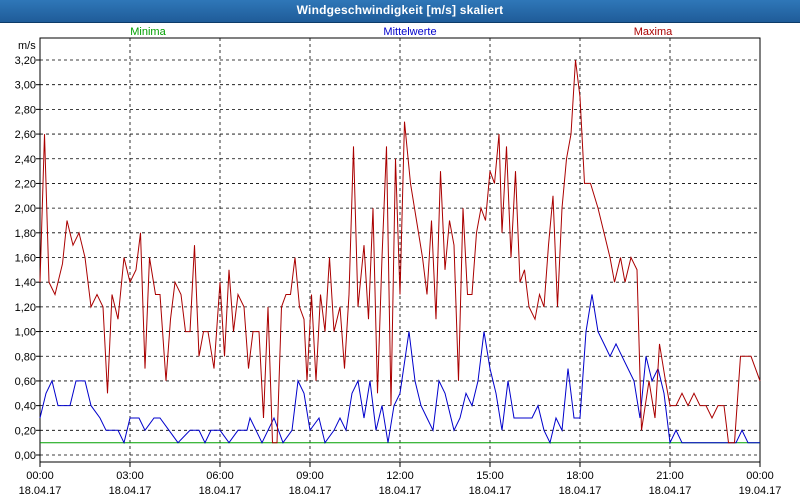 This screenshot has width=800, height=500. I want to click on x-tick-time: 12:00, so click(400, 476).